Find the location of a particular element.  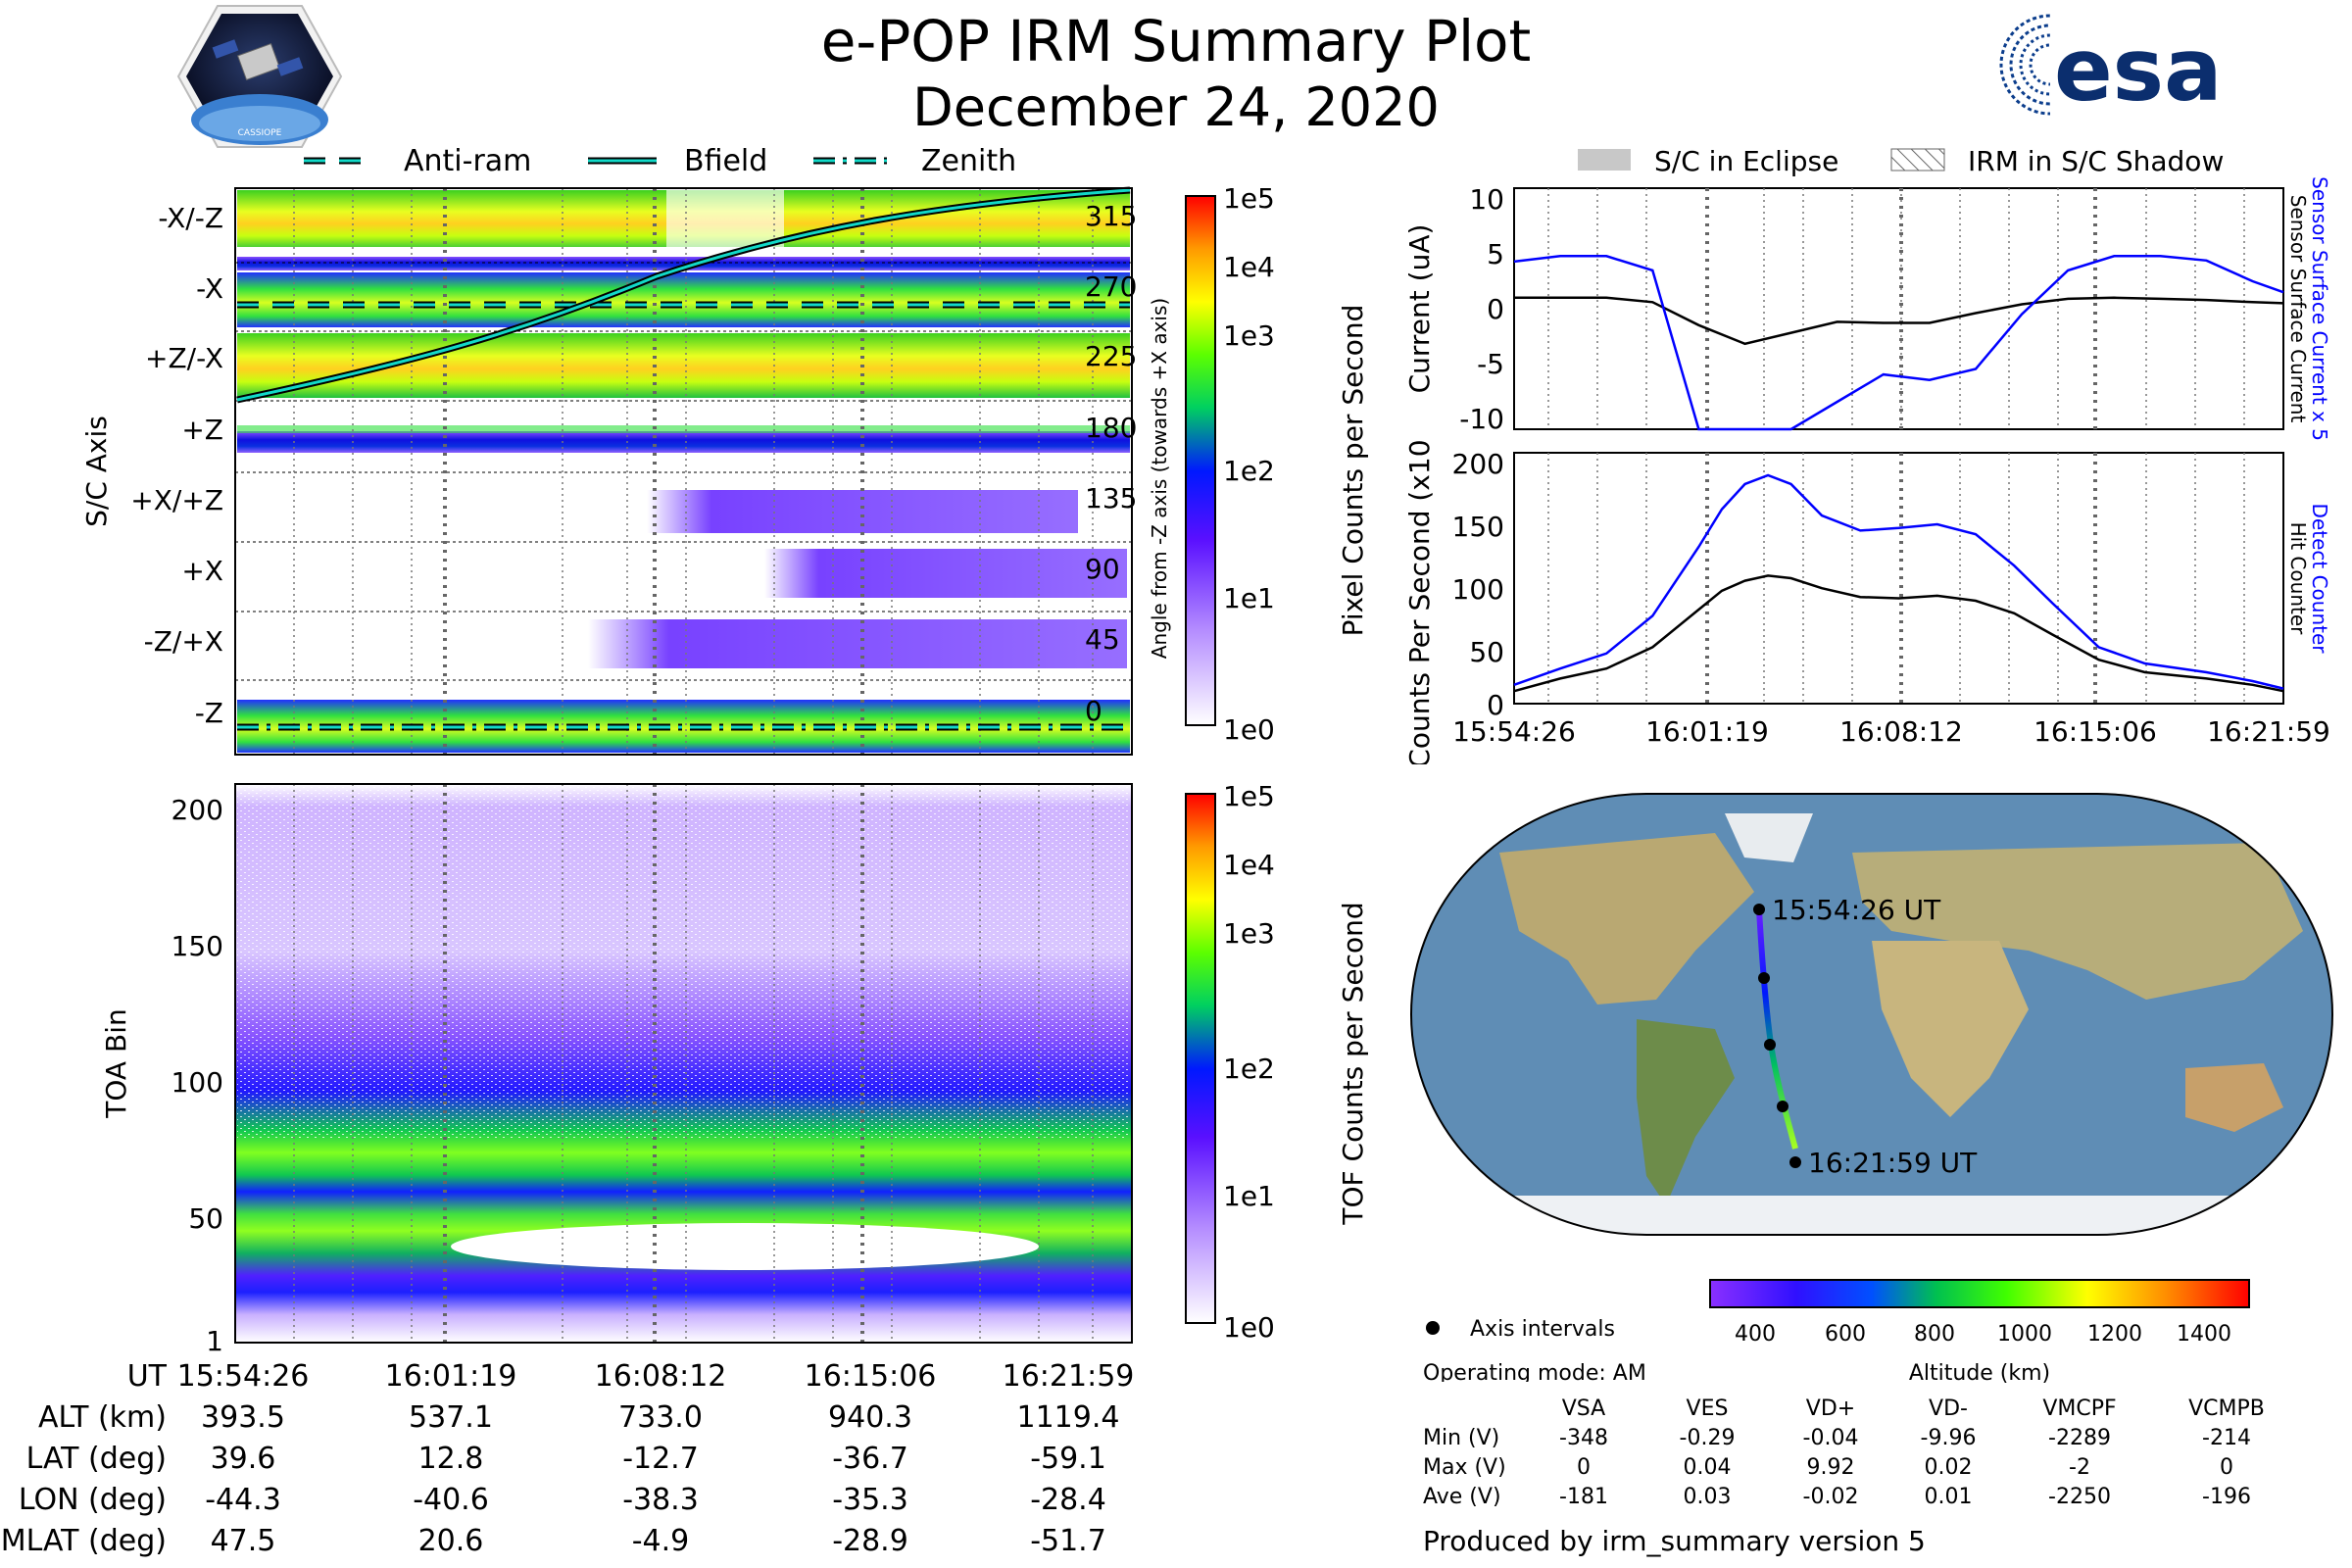

shadow-legend: S/C in Eclipse IRM in S/C Shadow is located at coordinates (1901, 161).